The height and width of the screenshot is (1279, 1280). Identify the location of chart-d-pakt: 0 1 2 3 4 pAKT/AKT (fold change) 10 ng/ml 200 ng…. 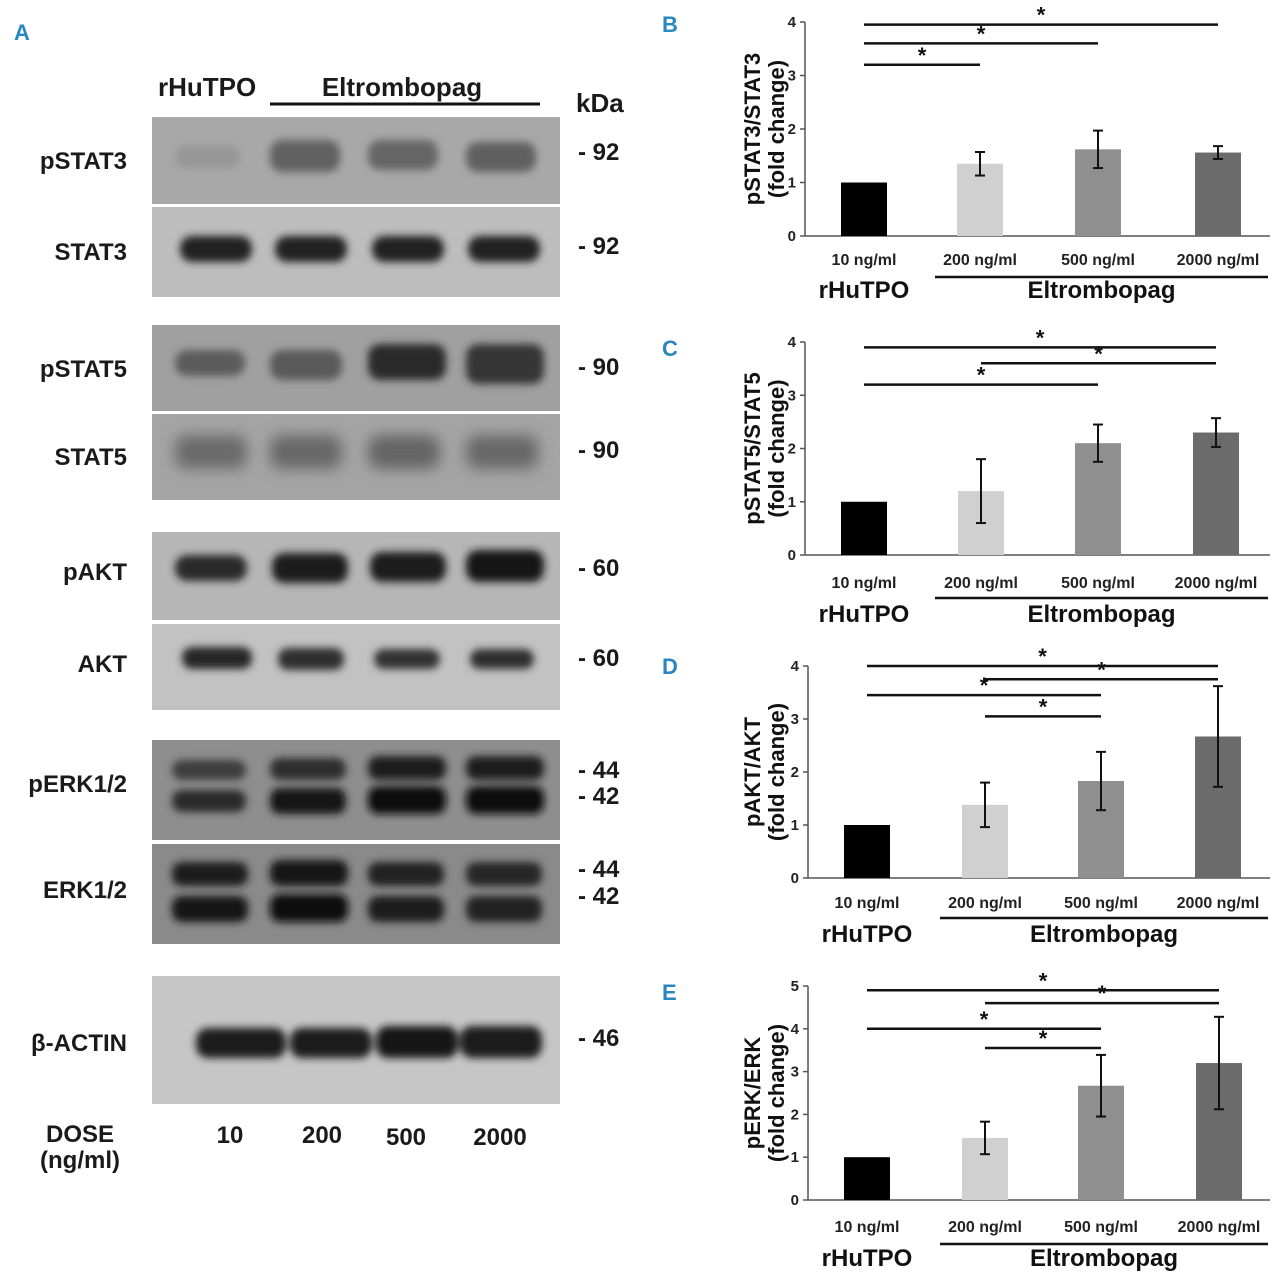
(1005, 796).